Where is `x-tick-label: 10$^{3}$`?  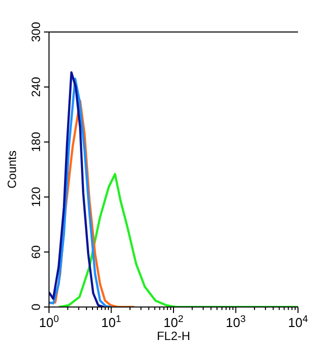
x-tick-label: 10$^{3}$ is located at coordinates (236, 322).